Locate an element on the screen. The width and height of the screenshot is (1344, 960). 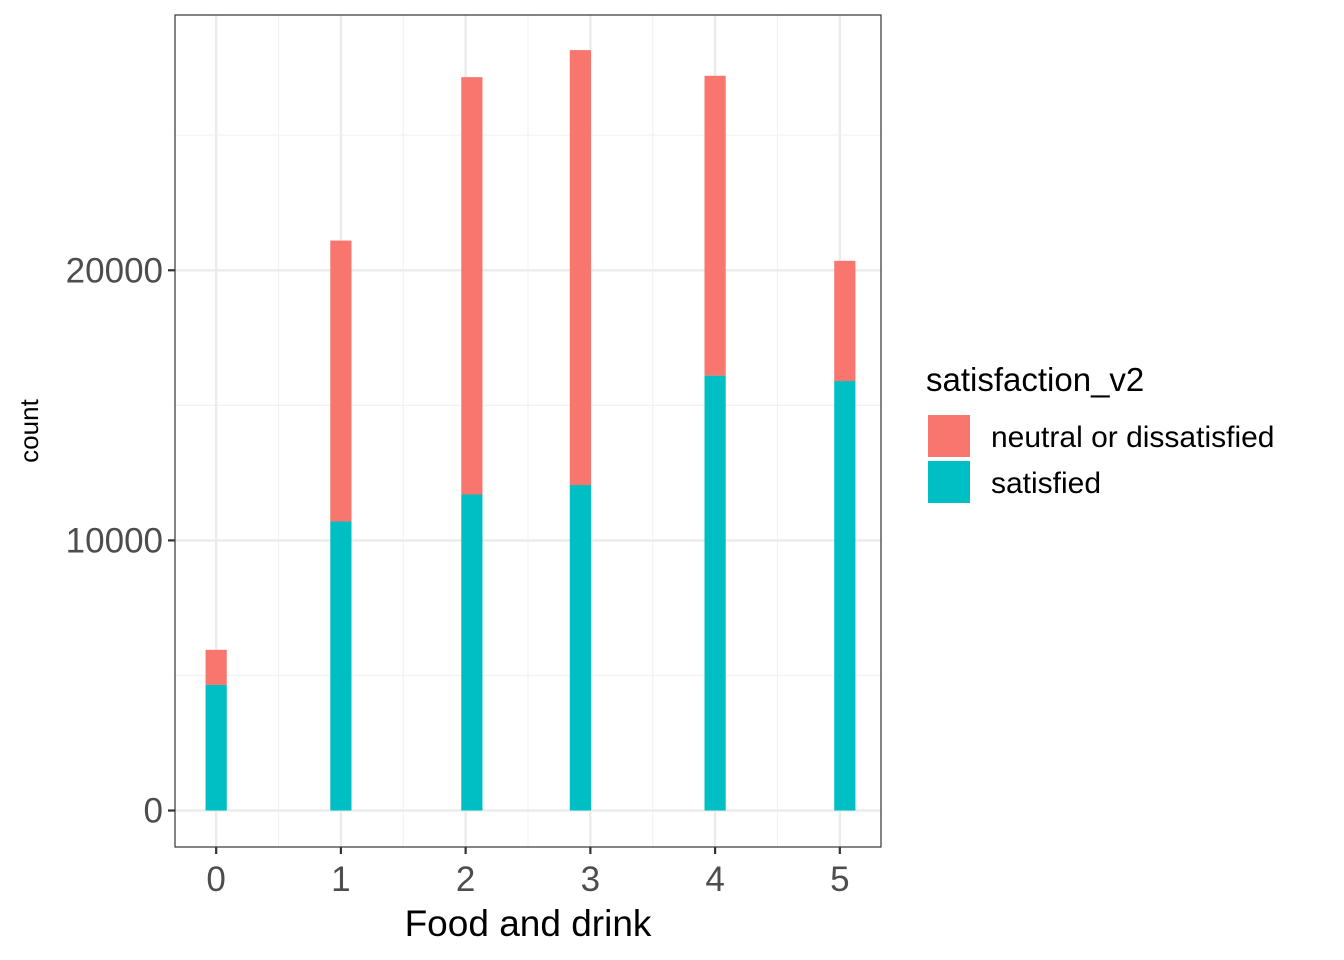
legend-key-satisfied is located at coordinates (949, 482).